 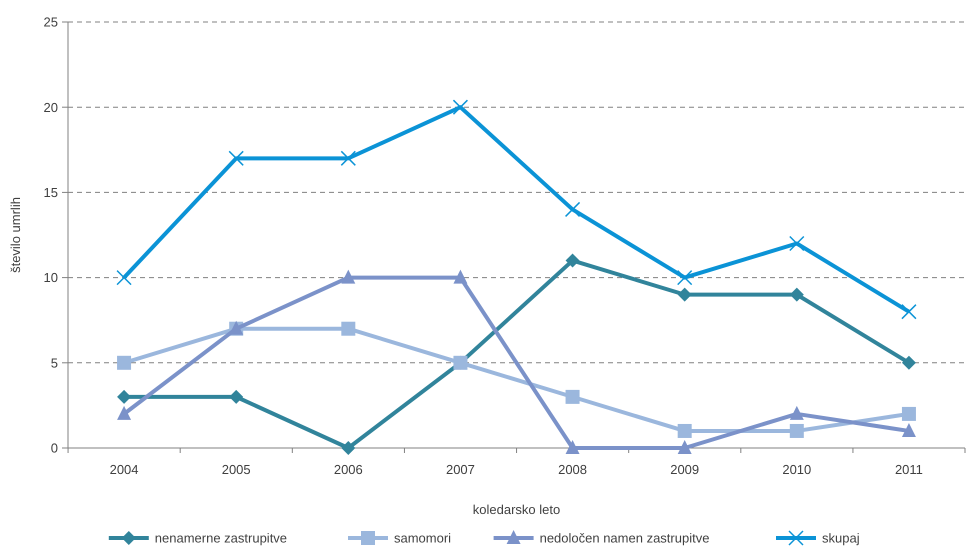 I want to click on x-tick-label: 2006, so click(x=348, y=469).